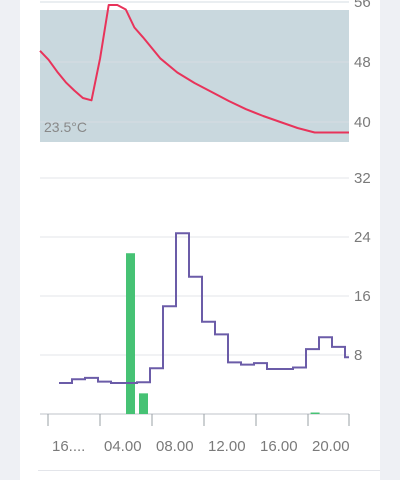  Describe the element at coordinates (362, 178) in the screenshot. I see `bar-y-tick-label: 32` at that location.